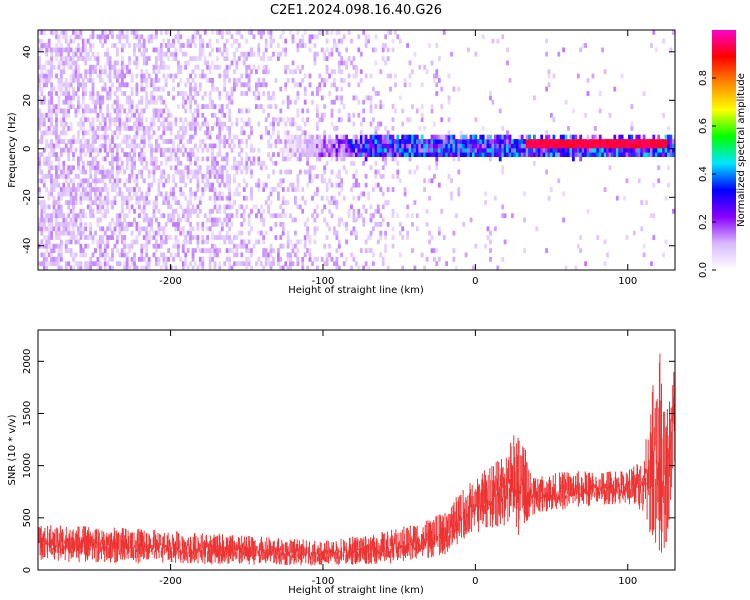  What do you see at coordinates (200, 41) in the screenshot?
I see `heat-cell-1930` at bounding box center [200, 41].